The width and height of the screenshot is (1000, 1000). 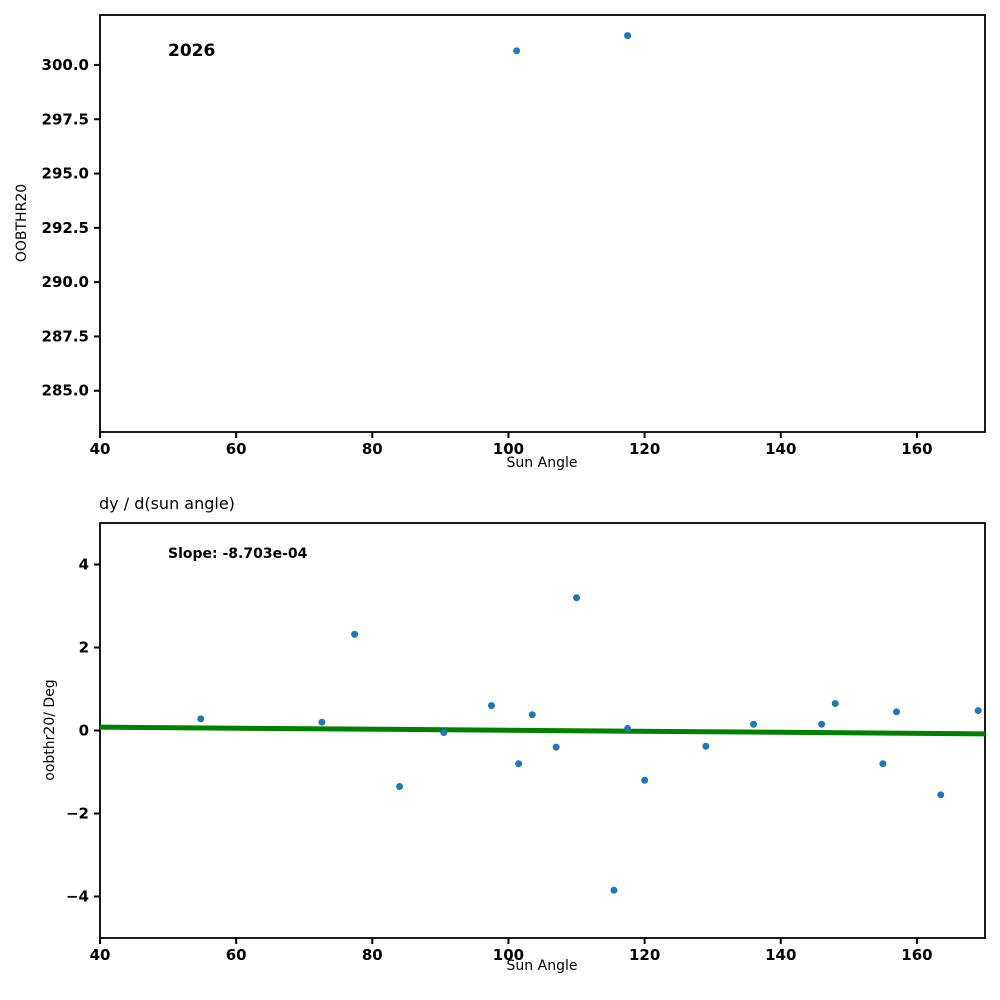 What do you see at coordinates (167, 503) in the screenshot?
I see `bottom-plot-title: dy / d(sun angle)` at bounding box center [167, 503].